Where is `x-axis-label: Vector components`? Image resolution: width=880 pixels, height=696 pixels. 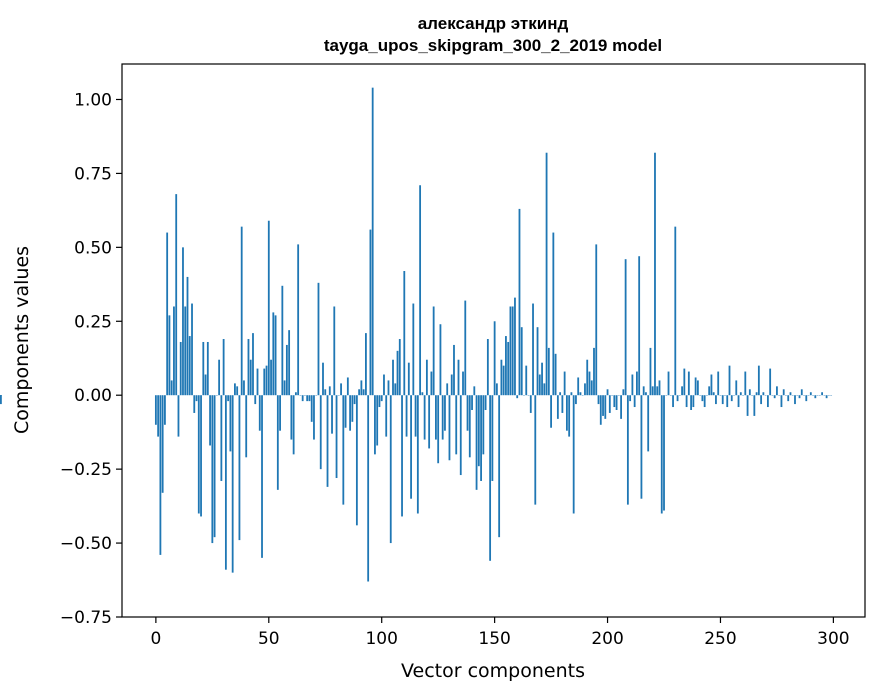 x-axis-label: Vector components is located at coordinates (493, 671).